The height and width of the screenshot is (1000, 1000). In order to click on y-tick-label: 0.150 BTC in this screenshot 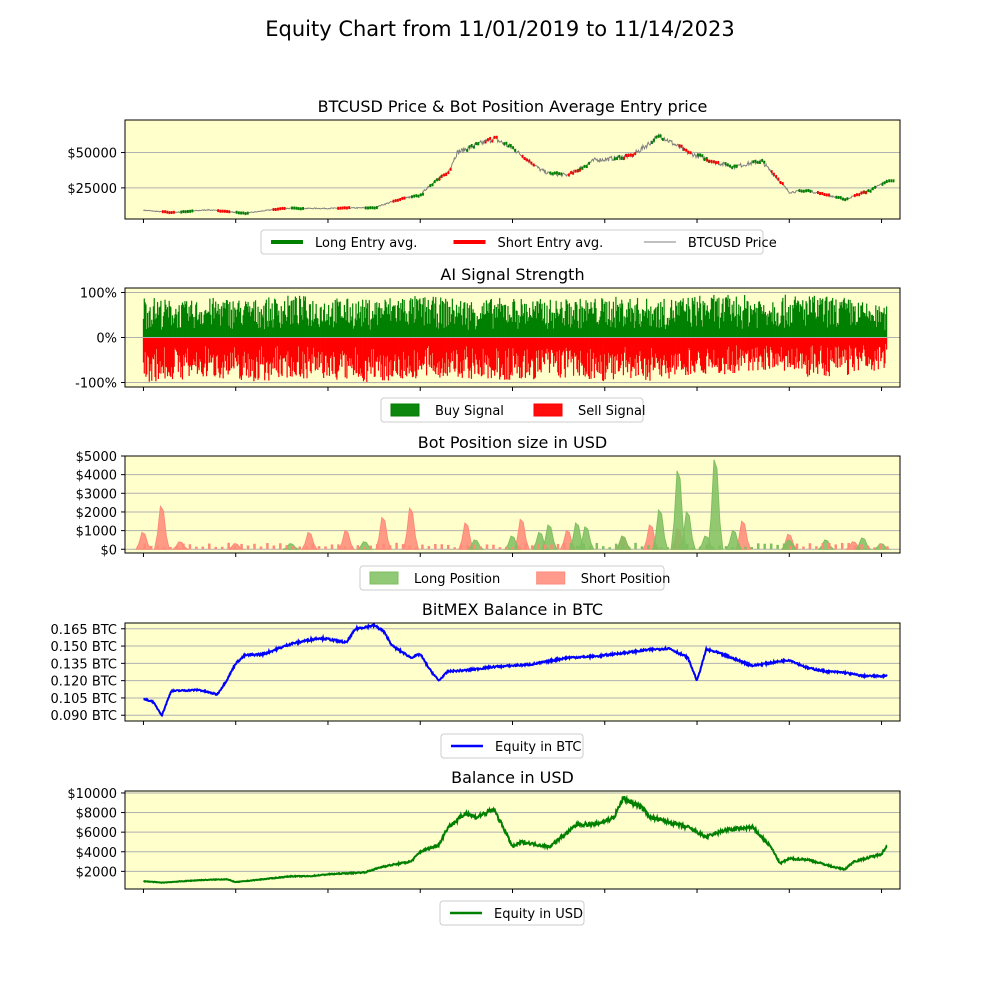, I will do `click(83, 647)`.